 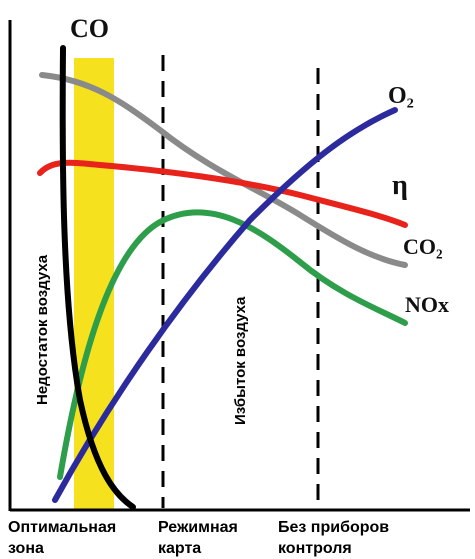 I want to click on air-shortage-label: Недостаток воздуха, so click(x=42, y=329).